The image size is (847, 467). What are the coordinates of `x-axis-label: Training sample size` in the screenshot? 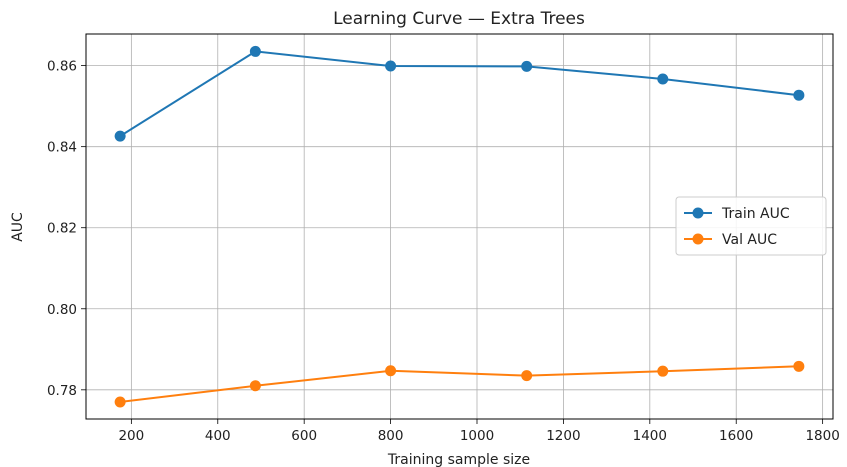 It's located at (458, 459).